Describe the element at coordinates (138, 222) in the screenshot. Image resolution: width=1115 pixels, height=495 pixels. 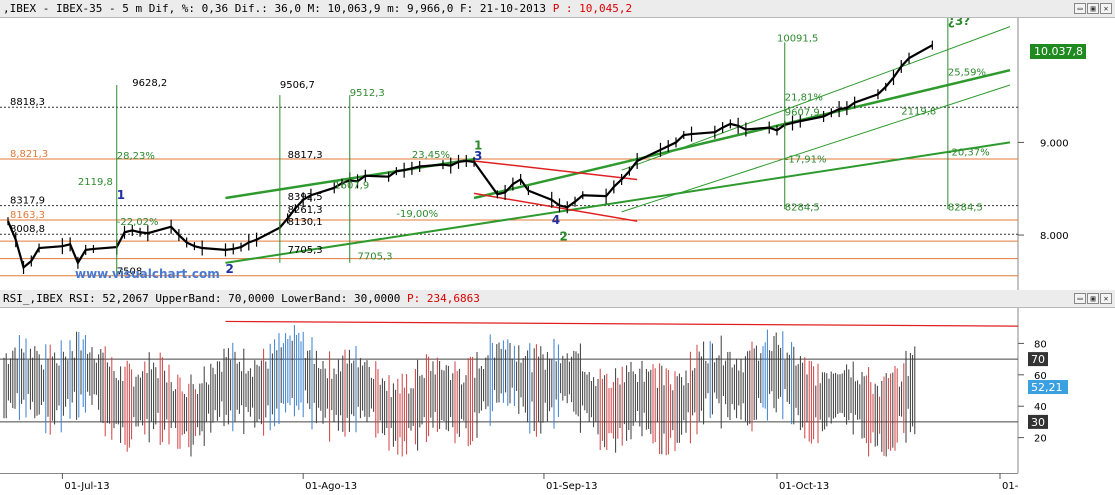
I see `annotation-label: -22,02%` at that location.